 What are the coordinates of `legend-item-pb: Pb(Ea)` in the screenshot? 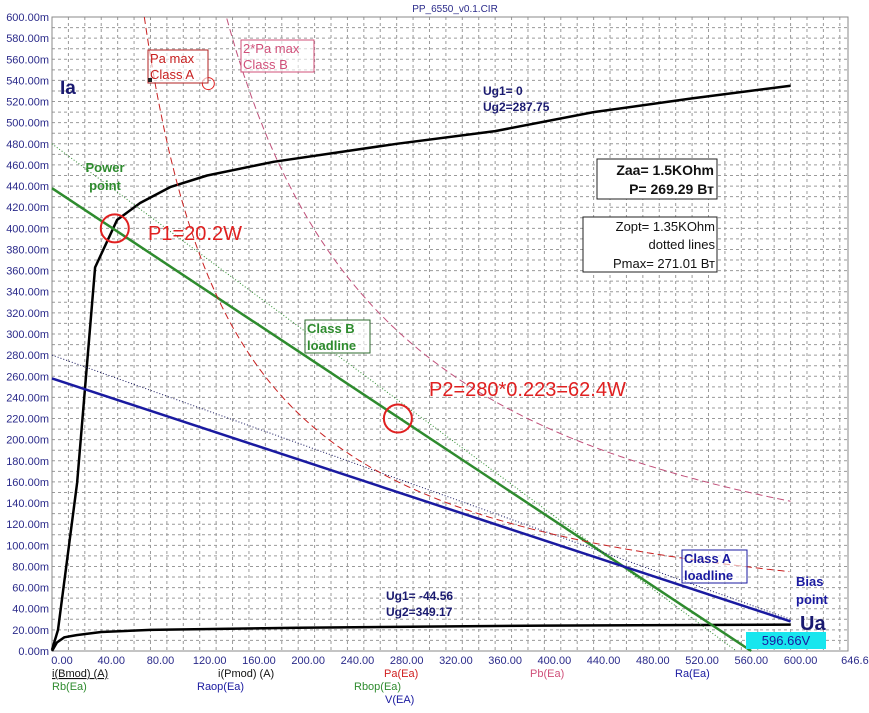 It's located at (547, 674).